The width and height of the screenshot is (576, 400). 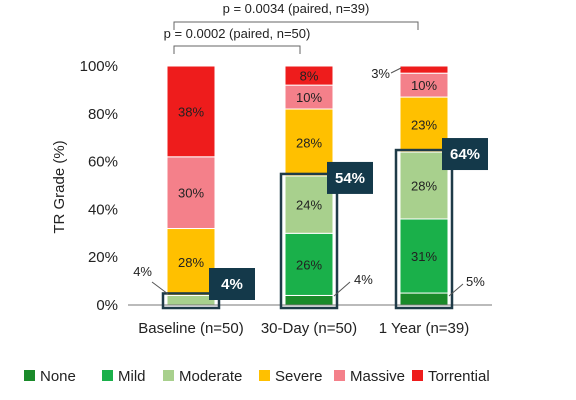 What do you see at coordinates (377, 376) in the screenshot?
I see `legend-label: Massive` at bounding box center [377, 376].